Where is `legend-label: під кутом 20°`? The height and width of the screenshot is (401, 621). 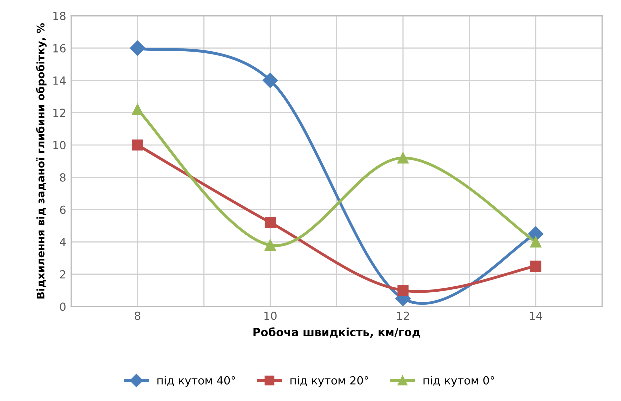 legend-label: під кутом 20° is located at coordinates (329, 381).